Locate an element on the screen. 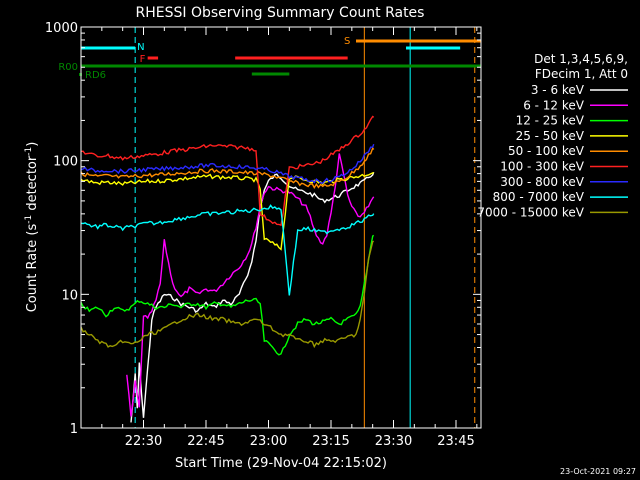 The height and width of the screenshot is (480, 640). y-label-mid: detector is located at coordinates (32, 185).